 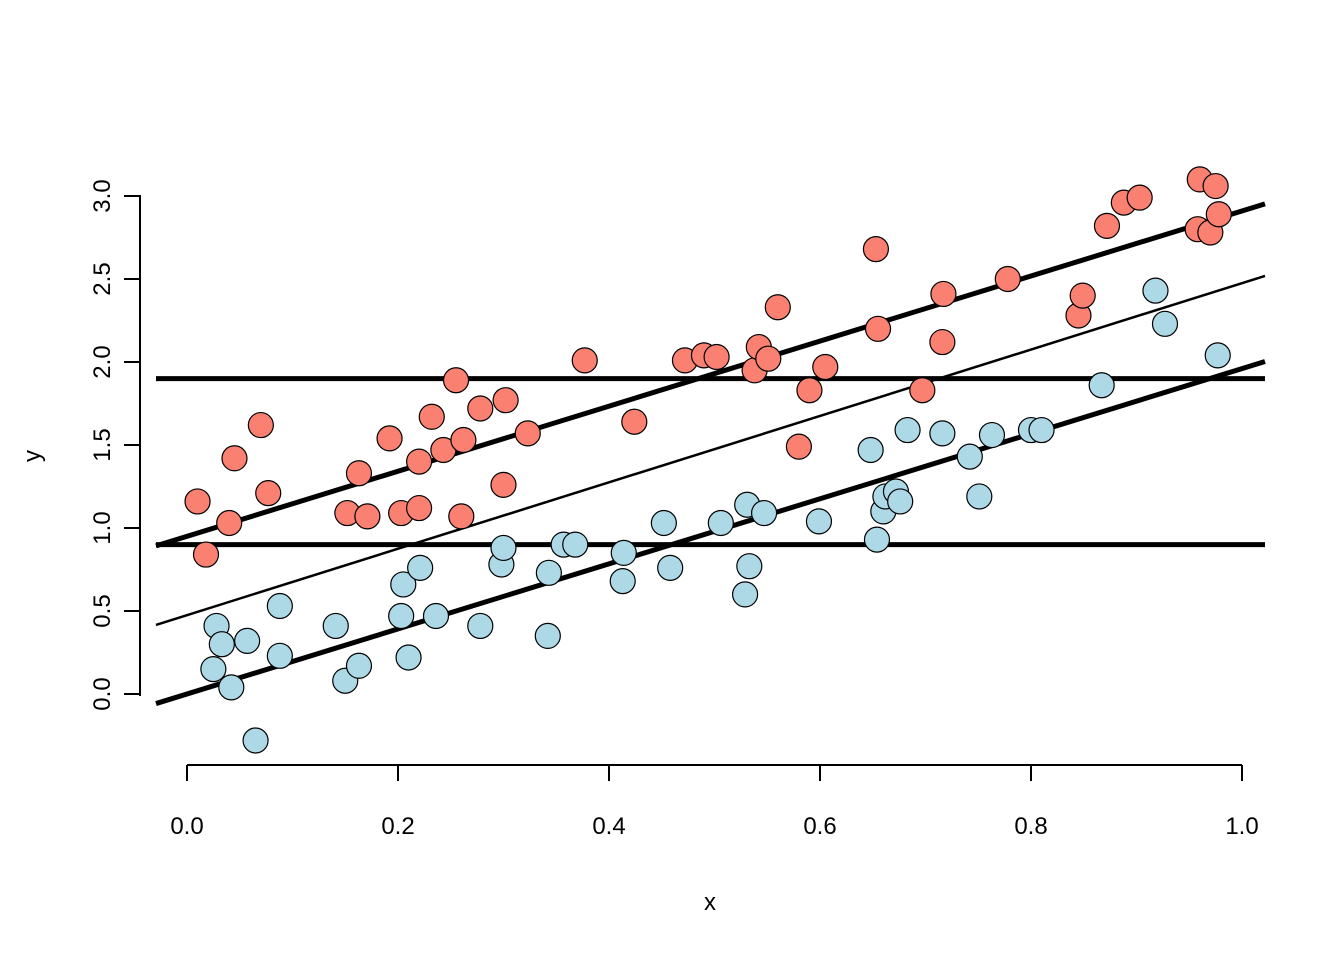 What do you see at coordinates (102, 361) in the screenshot?
I see `y-tick-label: 2.0` at bounding box center [102, 361].